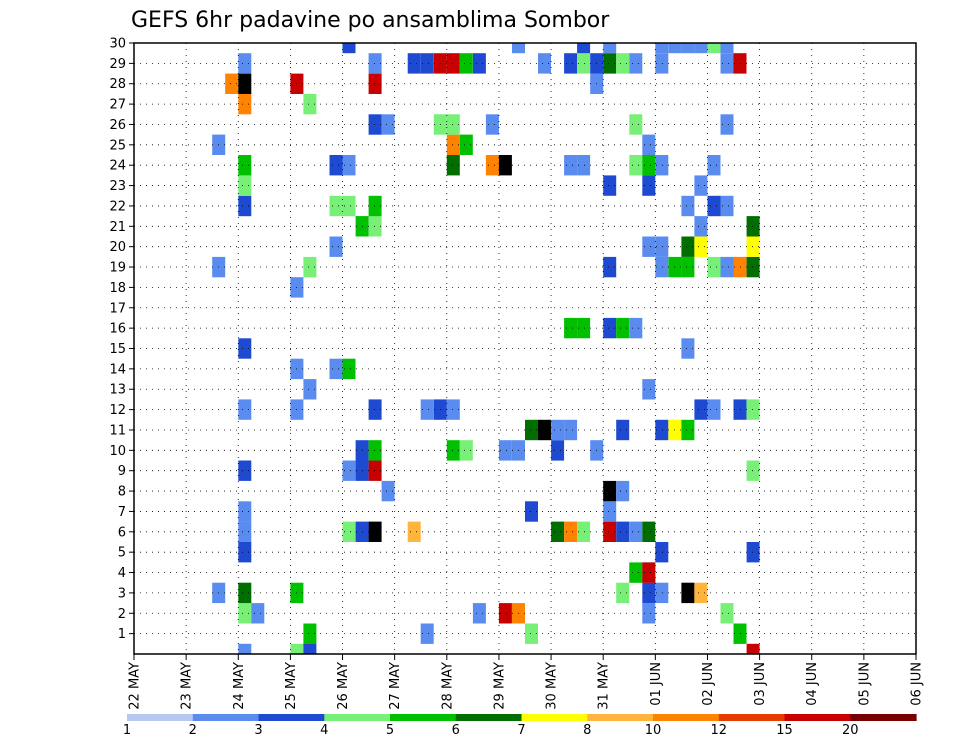  I want to click on y-tick-label: 12, so click(117, 410).